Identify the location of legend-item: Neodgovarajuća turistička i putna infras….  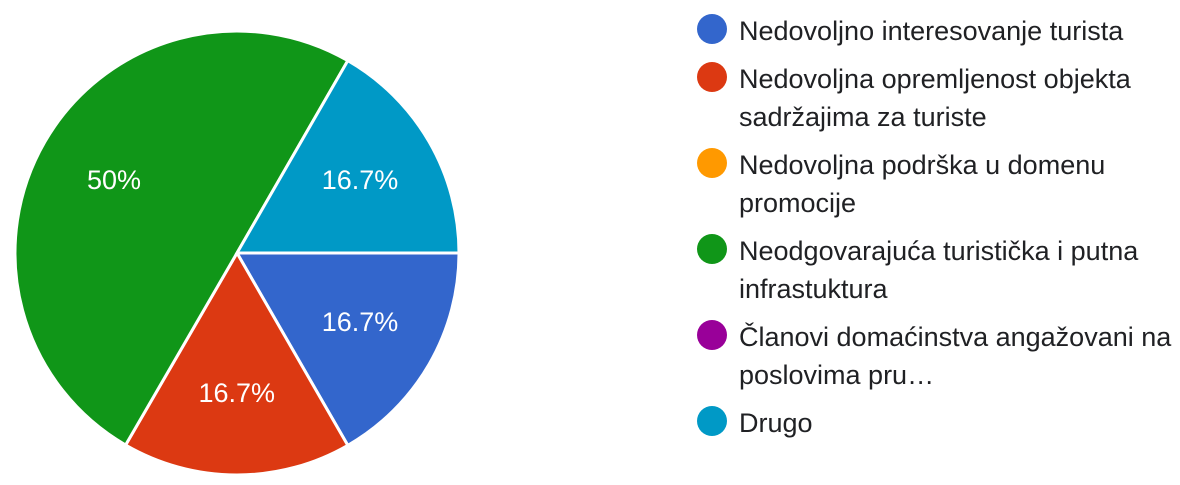
(937, 270).